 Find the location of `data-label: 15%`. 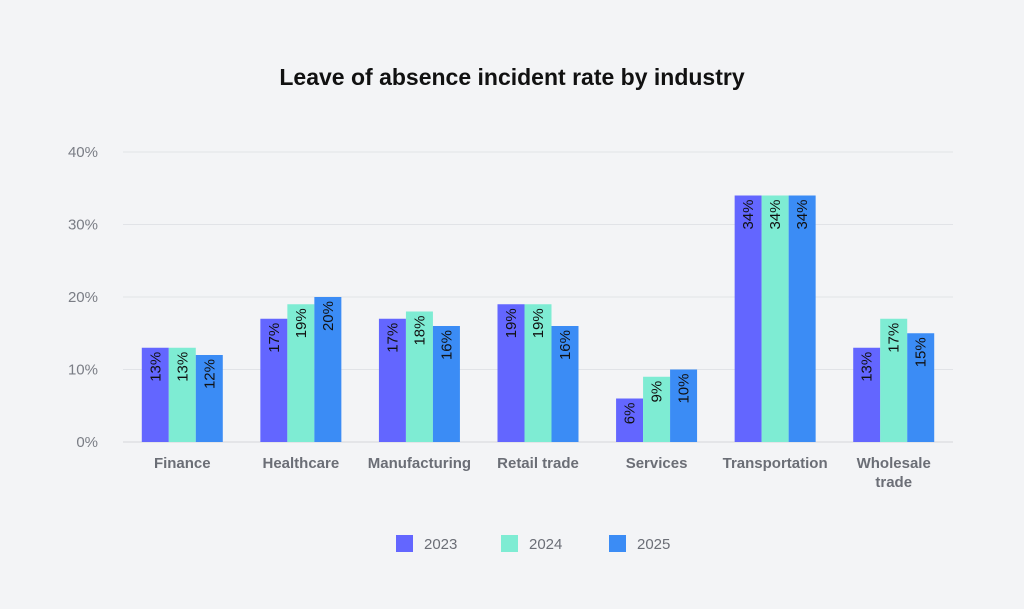

data-label: 15% is located at coordinates (921, 352).